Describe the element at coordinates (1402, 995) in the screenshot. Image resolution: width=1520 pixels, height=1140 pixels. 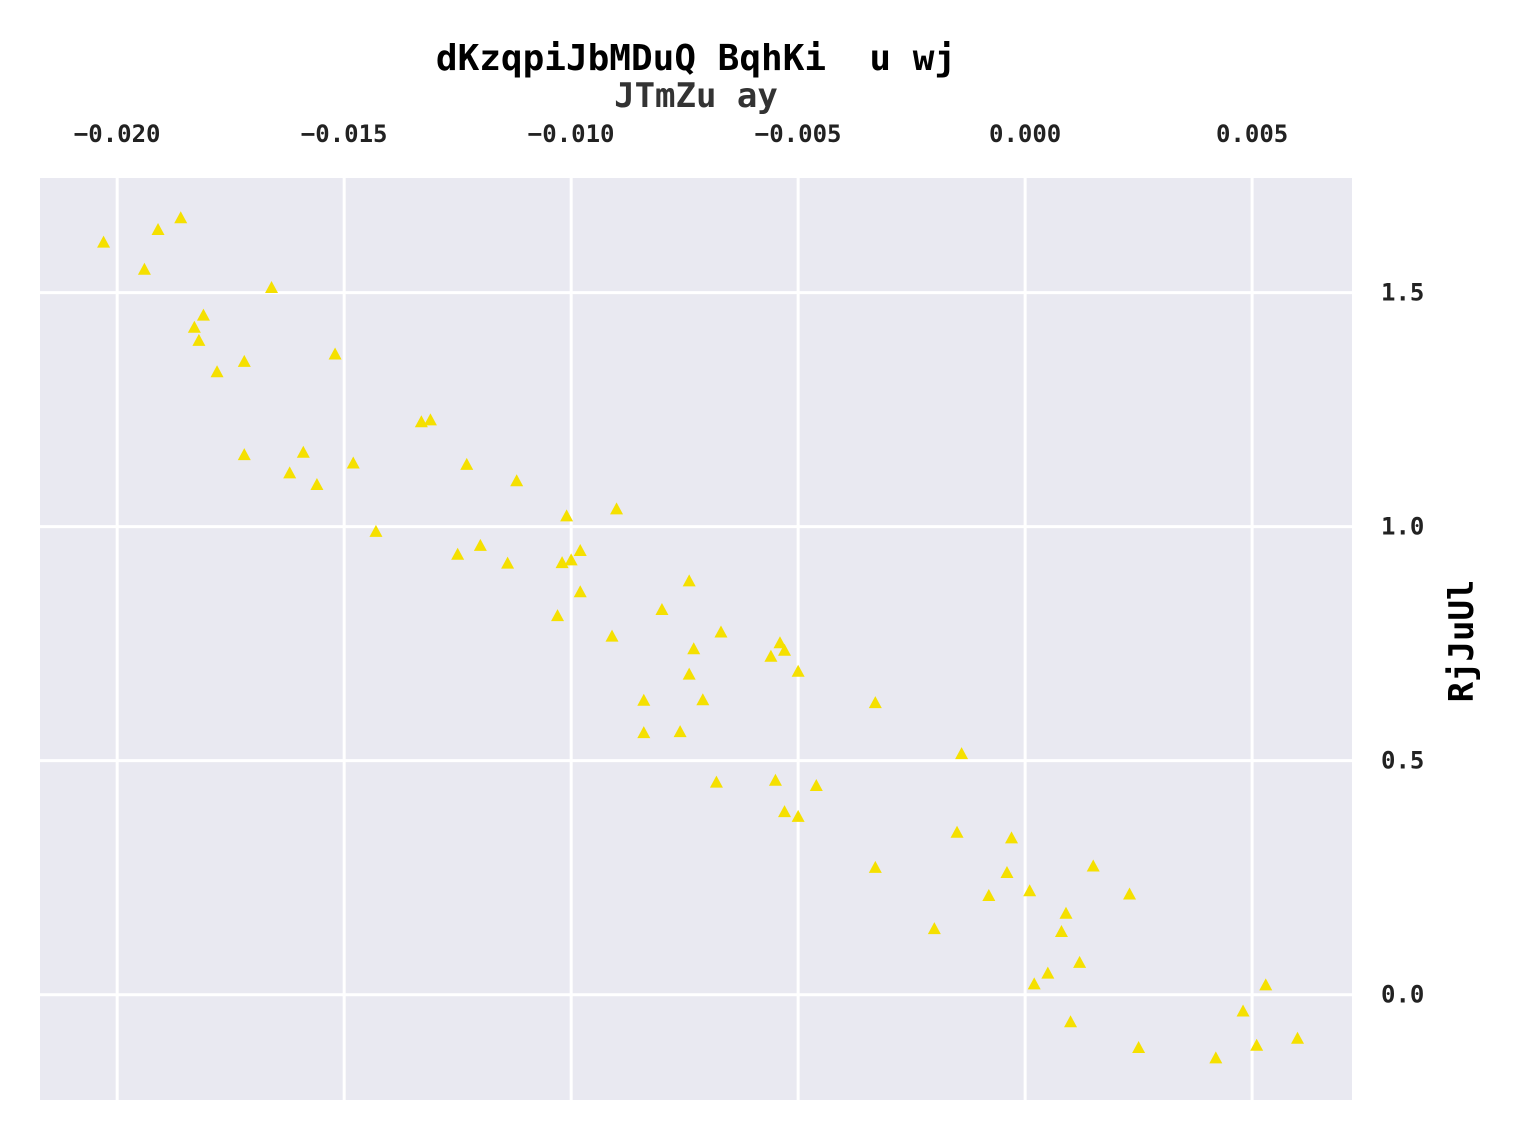
I see `y-tick-label: 0.0` at that location.